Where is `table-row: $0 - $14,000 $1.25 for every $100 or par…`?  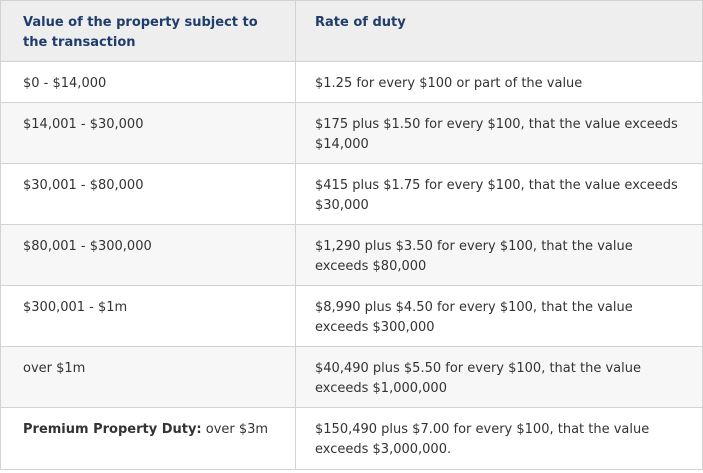
table-row: $0 - $14,000 $1.25 for every $100 or par… is located at coordinates (351, 82).